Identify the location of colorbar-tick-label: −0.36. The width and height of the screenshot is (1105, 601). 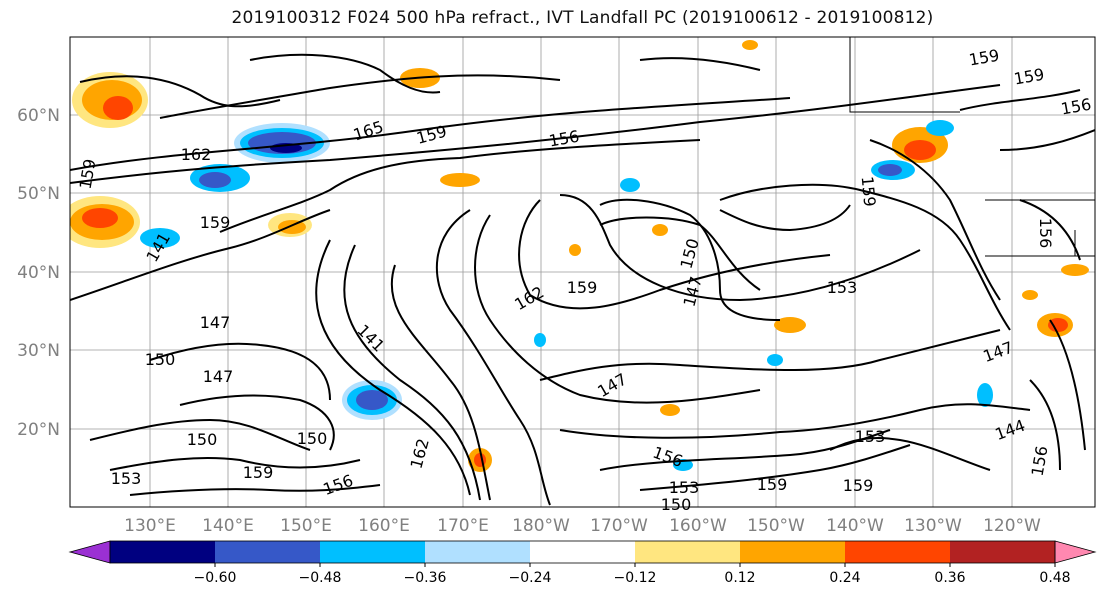
(425, 578).